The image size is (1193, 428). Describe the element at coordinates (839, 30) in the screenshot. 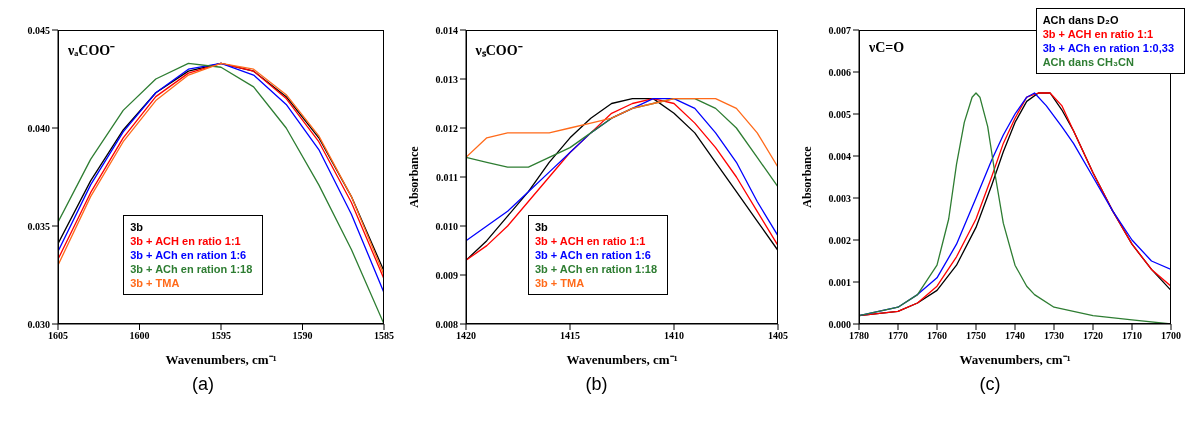

I see `y-tick-label: 0.007` at that location.